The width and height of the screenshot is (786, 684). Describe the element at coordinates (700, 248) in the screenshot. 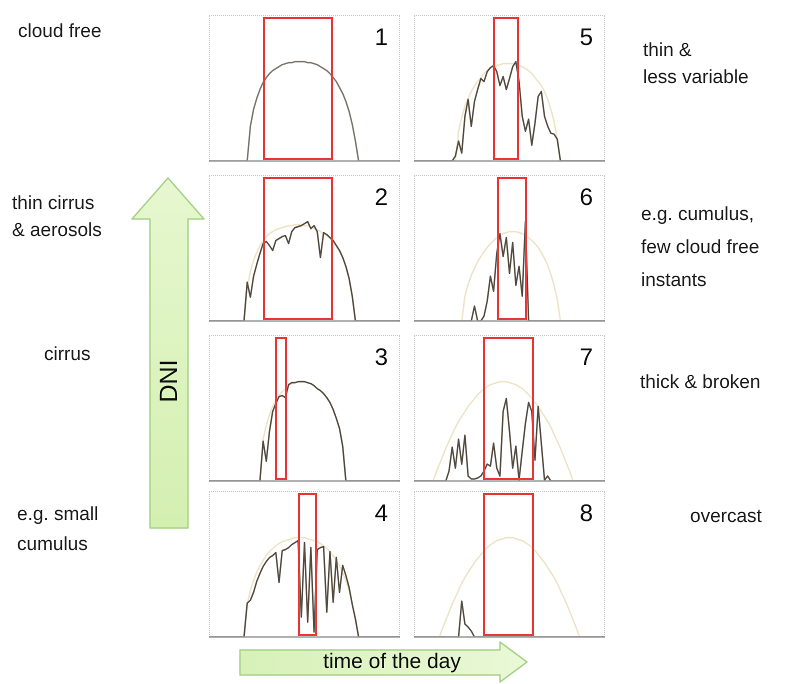

I see `text: e.g. cumulus, few cloud free instants` at that location.